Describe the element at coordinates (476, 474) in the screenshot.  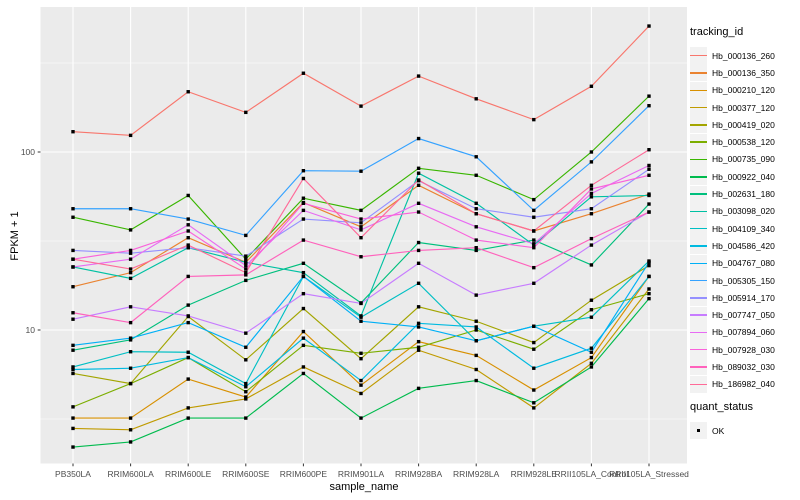
I see `x-tick-label: RRIM928LA` at that location.